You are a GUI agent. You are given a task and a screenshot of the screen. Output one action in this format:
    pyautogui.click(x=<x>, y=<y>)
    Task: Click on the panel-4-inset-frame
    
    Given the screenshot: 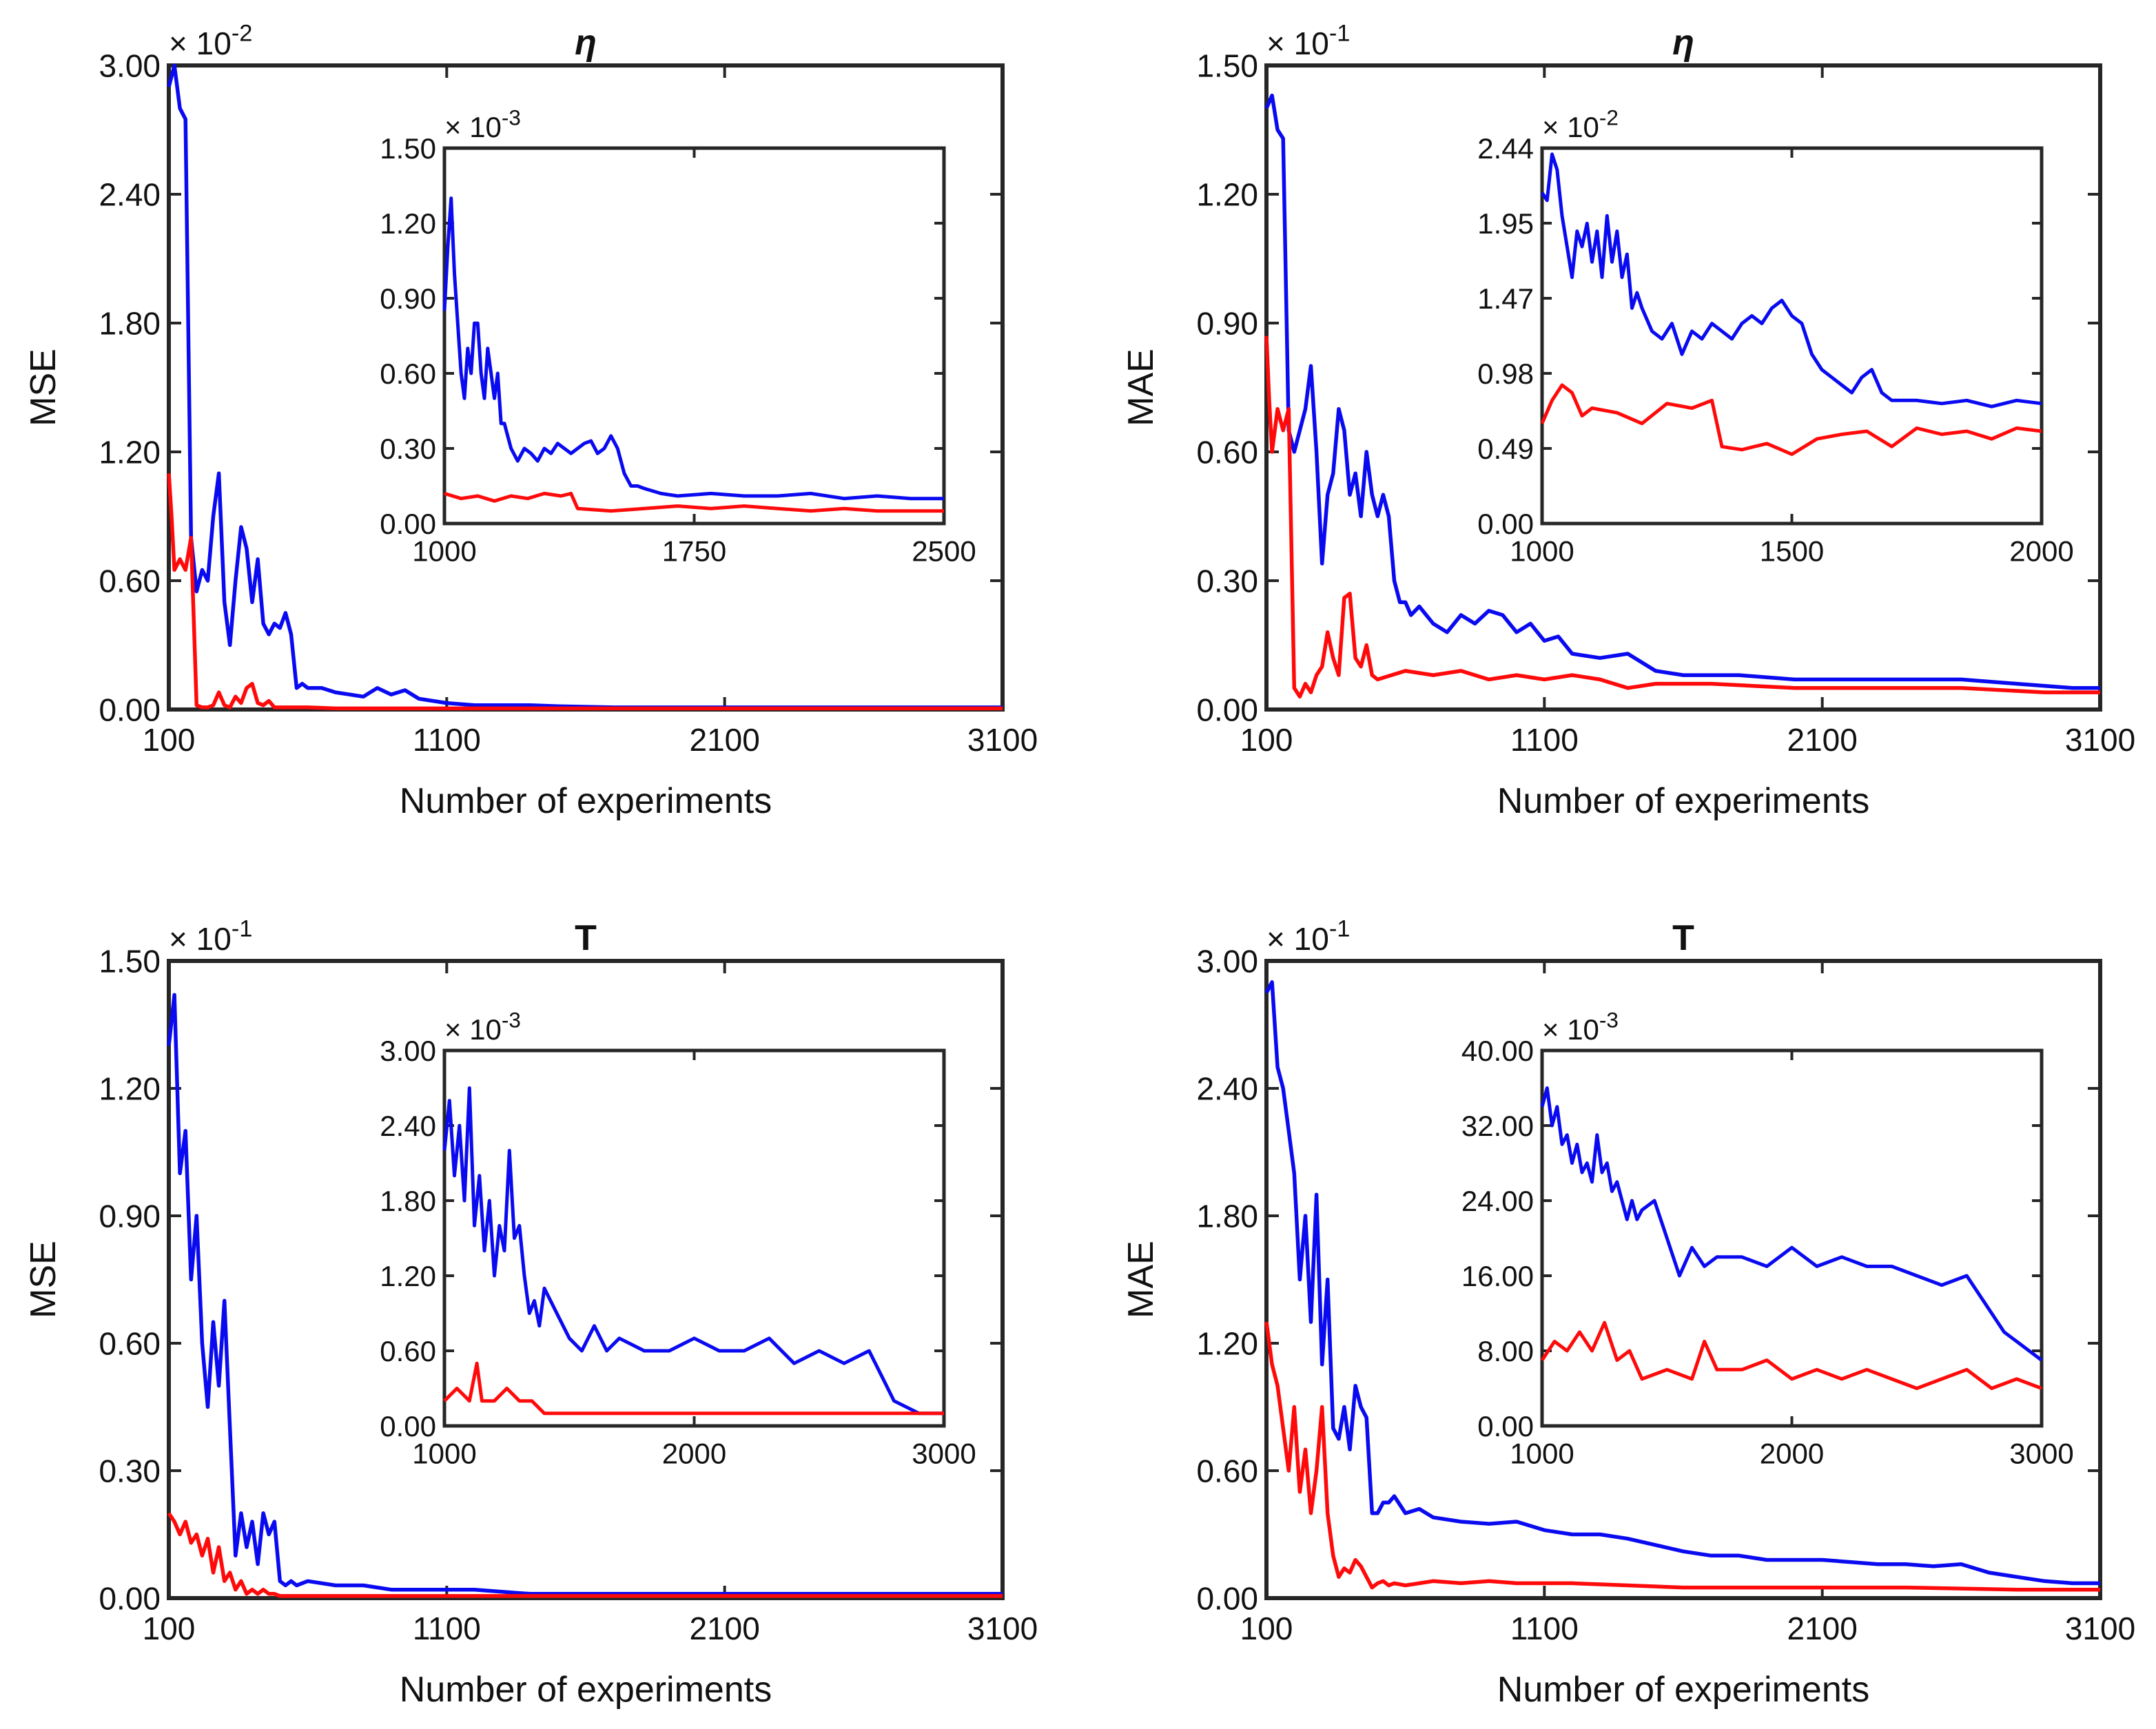 What is the action you would take?
    pyautogui.click(x=1792, y=1238)
    